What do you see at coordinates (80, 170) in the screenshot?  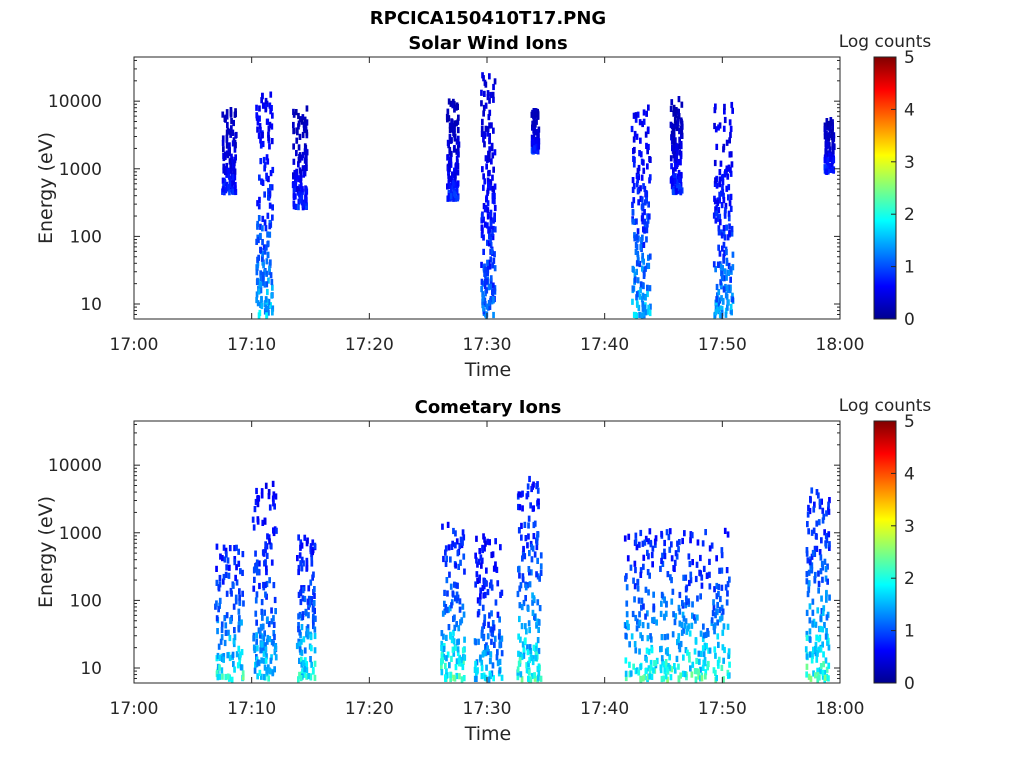 I see `y-tick-label: 1000` at bounding box center [80, 170].